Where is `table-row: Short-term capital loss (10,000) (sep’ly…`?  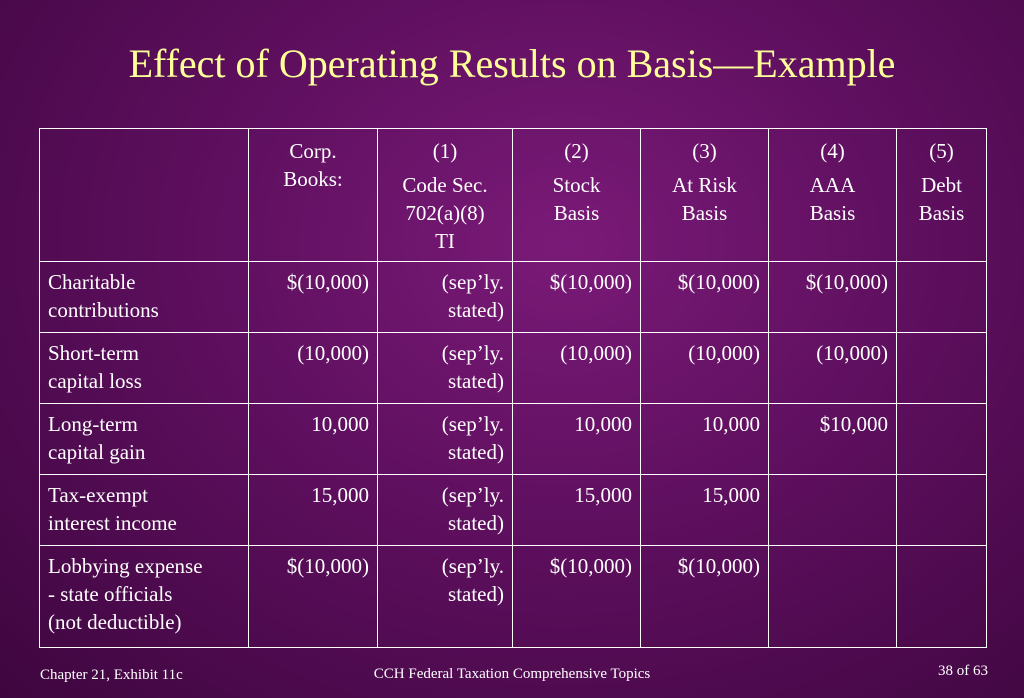
table-row: Short-term capital loss (10,000) (sep’ly… is located at coordinates (513, 368).